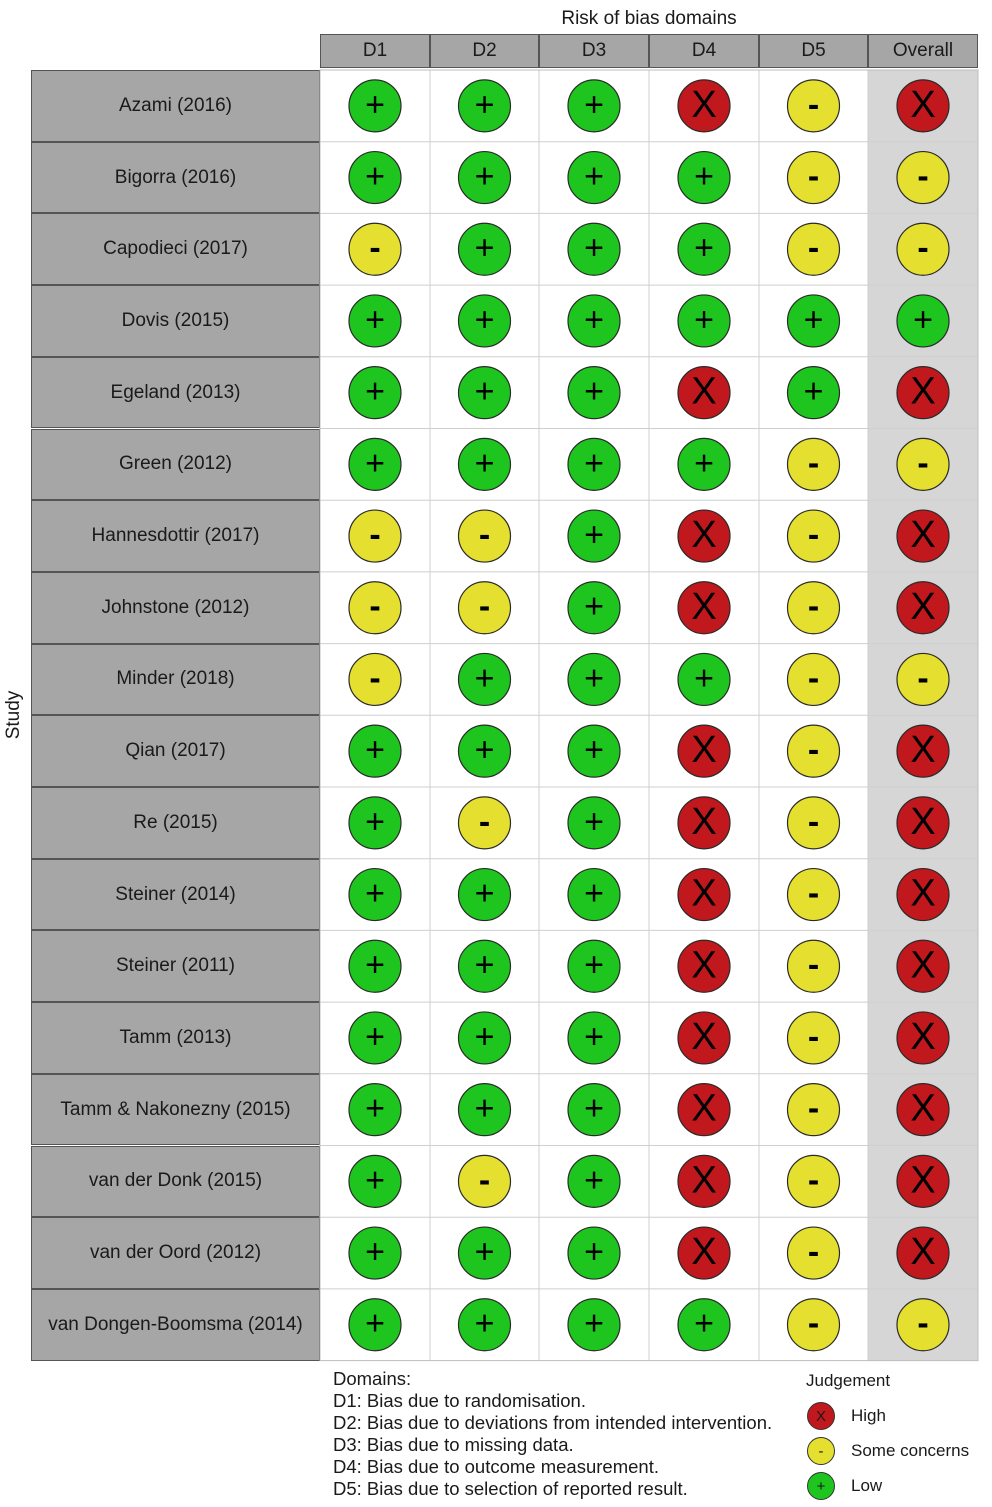 Image resolution: width=992 pixels, height=1507 pixels. What do you see at coordinates (821, 1416) in the screenshot?
I see `high-risk-icon: X` at bounding box center [821, 1416].